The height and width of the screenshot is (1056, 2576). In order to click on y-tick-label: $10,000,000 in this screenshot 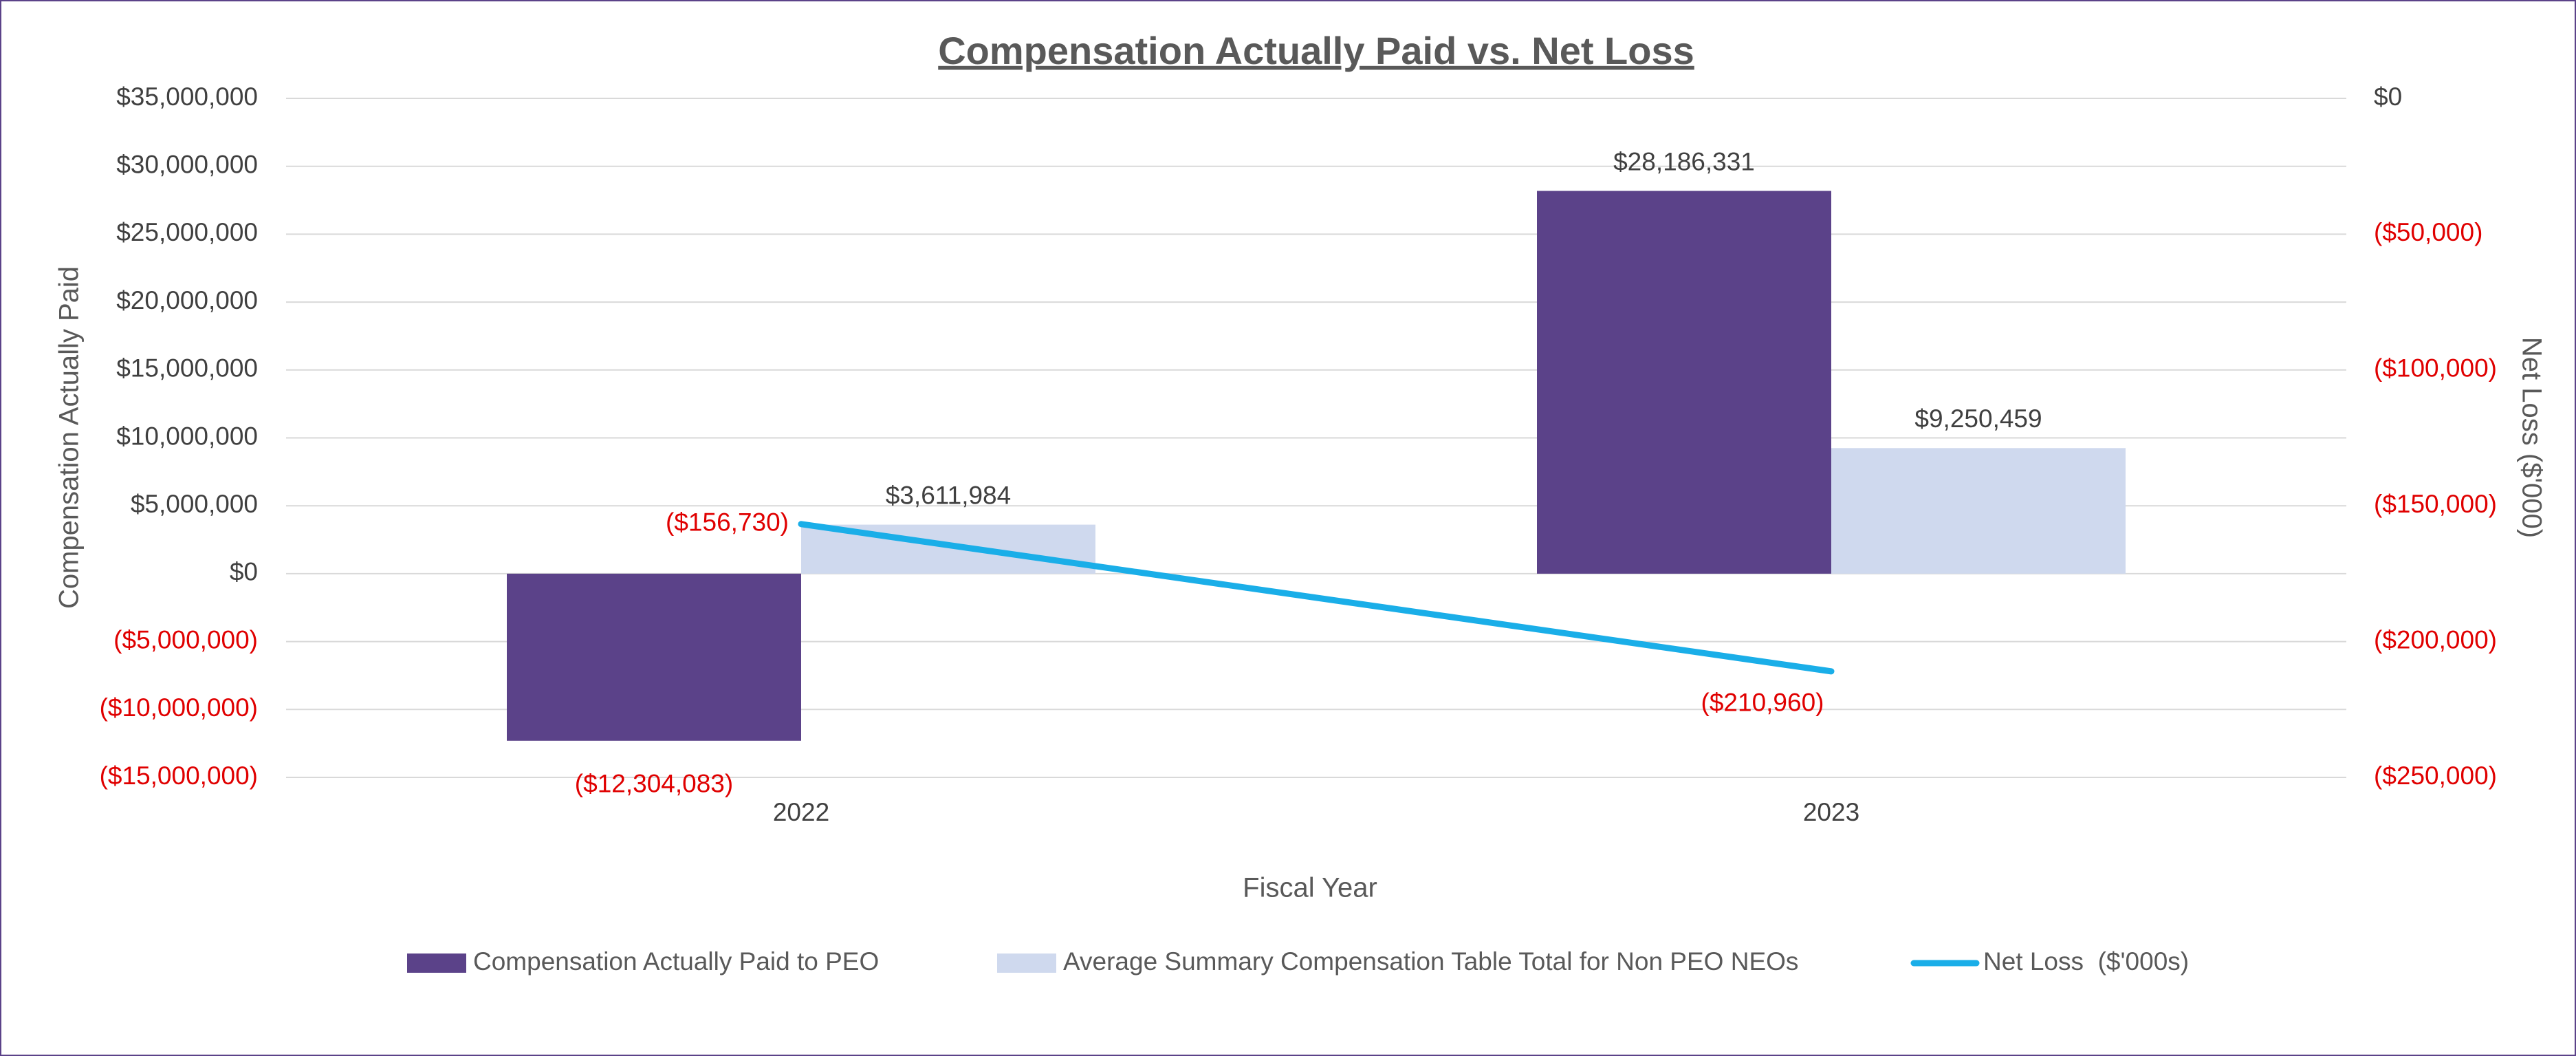, I will do `click(187, 436)`.